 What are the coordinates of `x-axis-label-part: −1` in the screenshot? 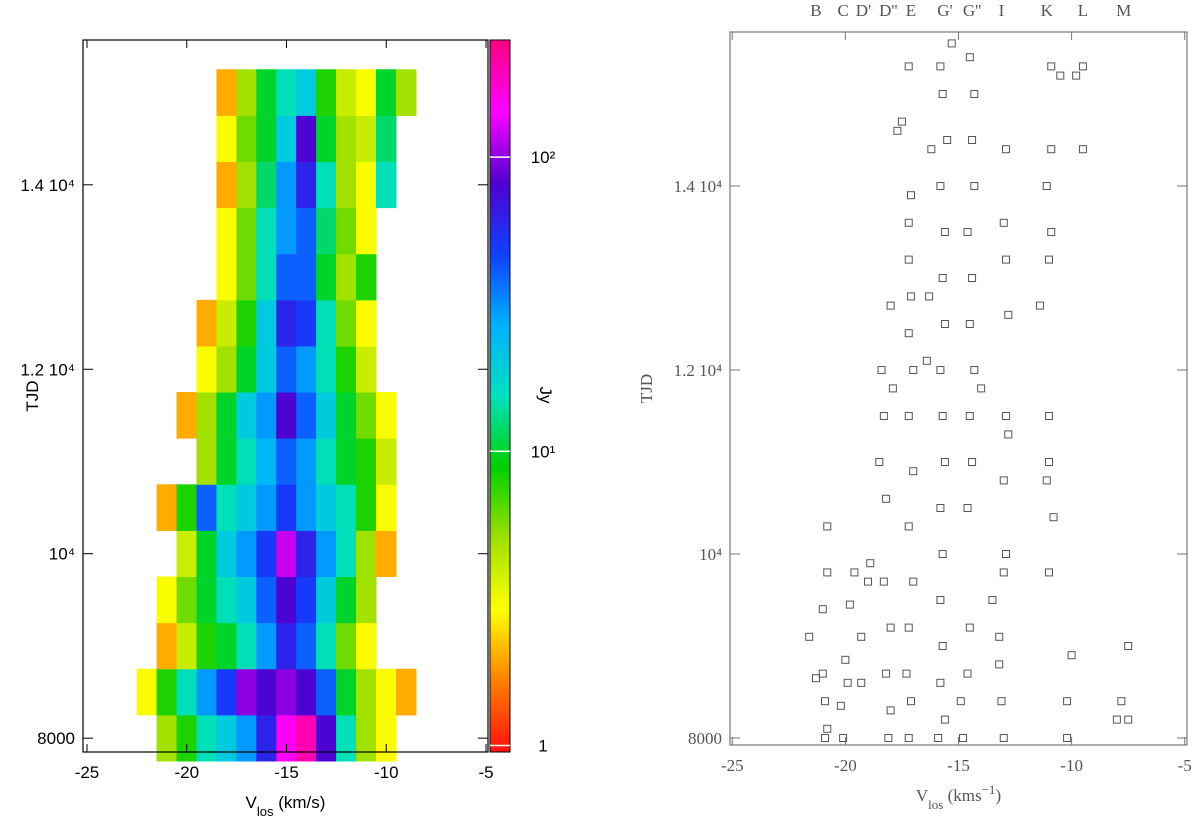 It's located at (989, 789).